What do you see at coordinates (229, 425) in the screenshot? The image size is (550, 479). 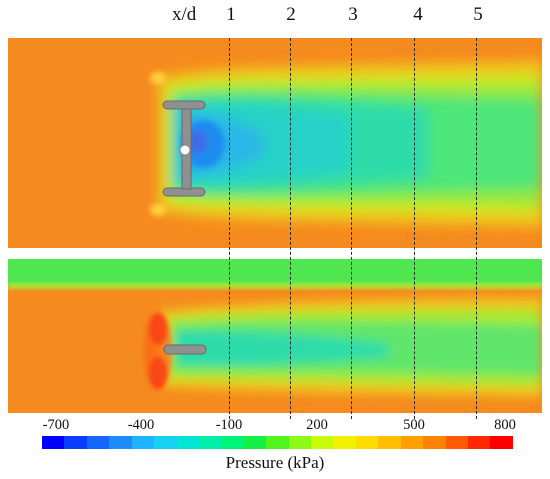 I see `colorbar-tick: -100` at bounding box center [229, 425].